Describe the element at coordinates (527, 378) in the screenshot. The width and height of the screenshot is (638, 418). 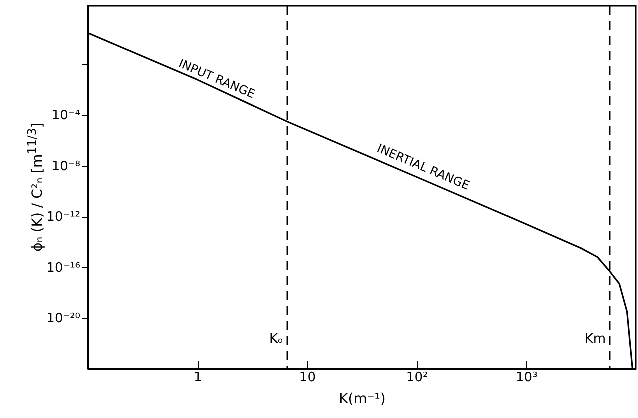
I see `x-tick-label: 10³` at that location.